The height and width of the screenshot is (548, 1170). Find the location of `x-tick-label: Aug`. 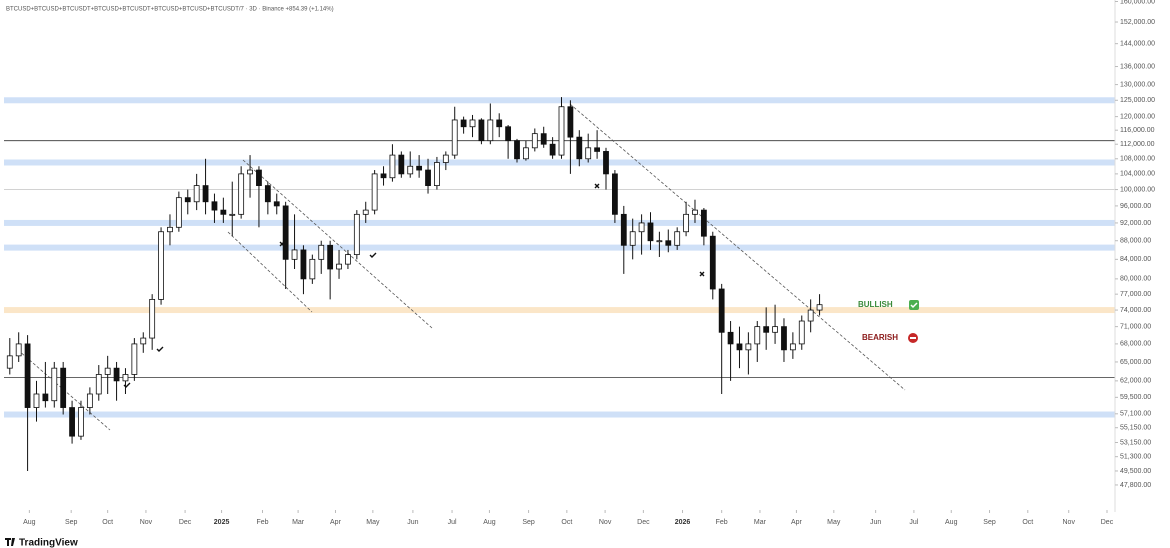

x-tick-label: Aug is located at coordinates (951, 522).